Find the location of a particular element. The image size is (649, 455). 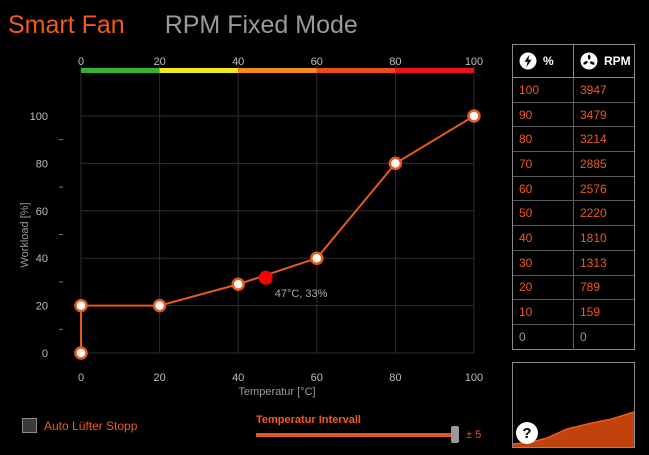

auto-stop-checkbox is located at coordinates (29, 425).